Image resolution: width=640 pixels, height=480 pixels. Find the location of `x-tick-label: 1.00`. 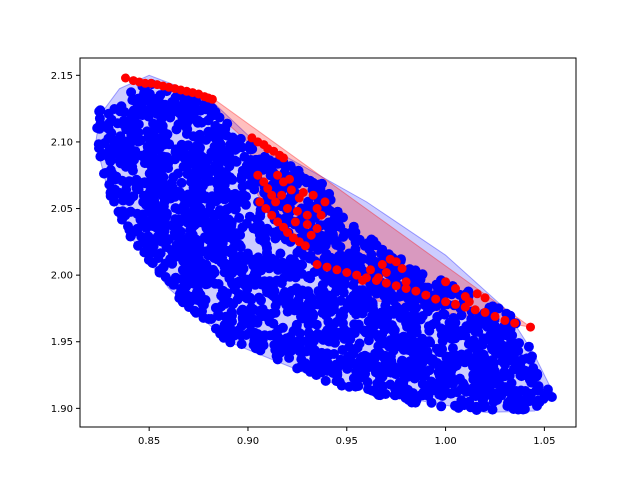

x-tick-label: 1.00 is located at coordinates (445, 441).